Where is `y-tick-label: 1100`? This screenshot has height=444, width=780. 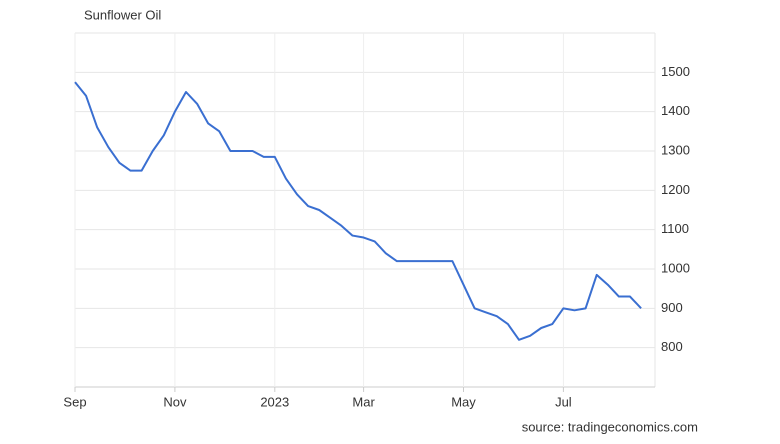
y-tick-label: 1100 is located at coordinates (675, 228).